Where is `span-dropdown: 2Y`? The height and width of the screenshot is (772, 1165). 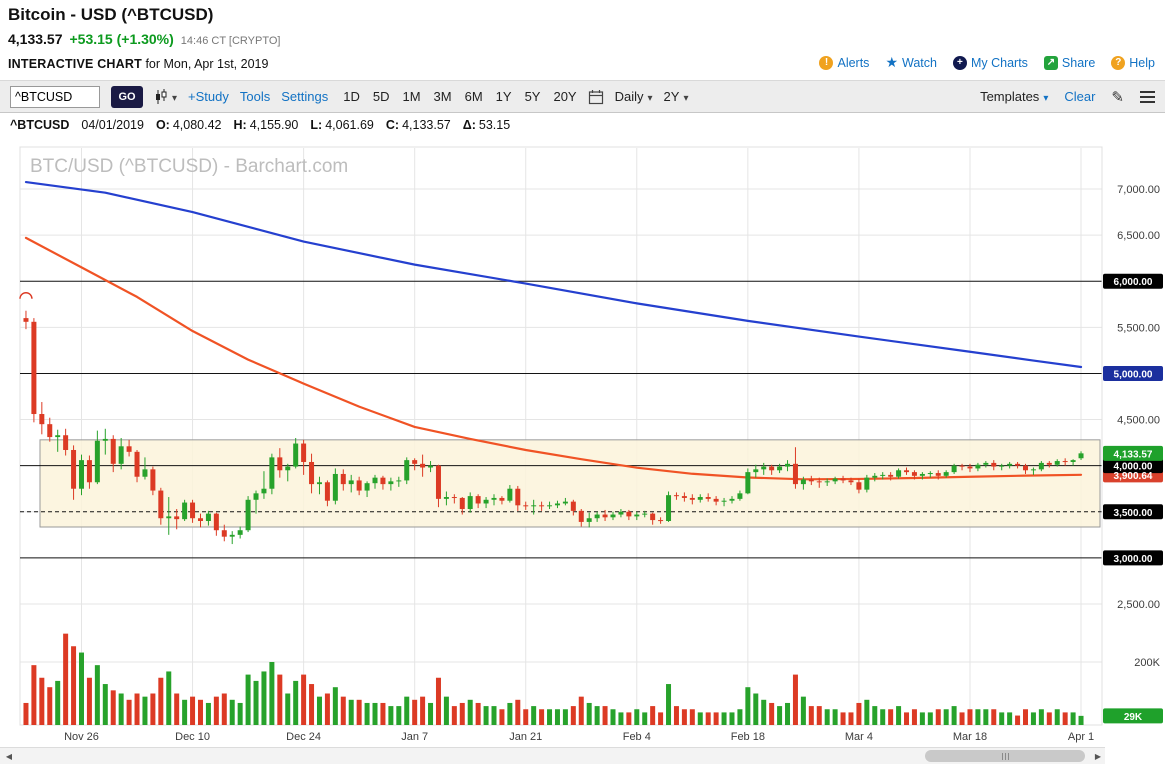
span-dropdown: 2Y is located at coordinates (676, 96).